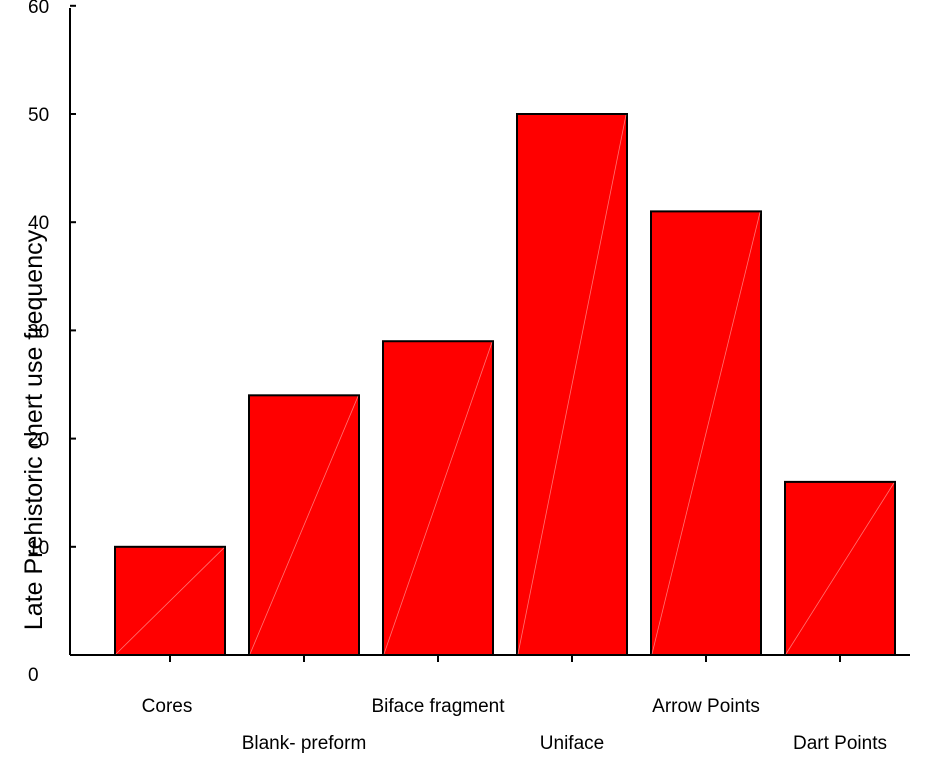 This screenshot has height=757, width=932. I want to click on x-ticks, so click(505, 658).